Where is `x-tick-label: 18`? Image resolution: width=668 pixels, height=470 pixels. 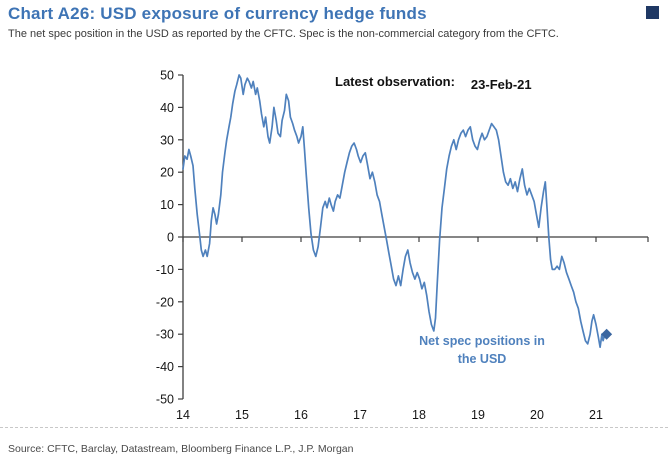
x-tick-label: 18 is located at coordinates (419, 415).